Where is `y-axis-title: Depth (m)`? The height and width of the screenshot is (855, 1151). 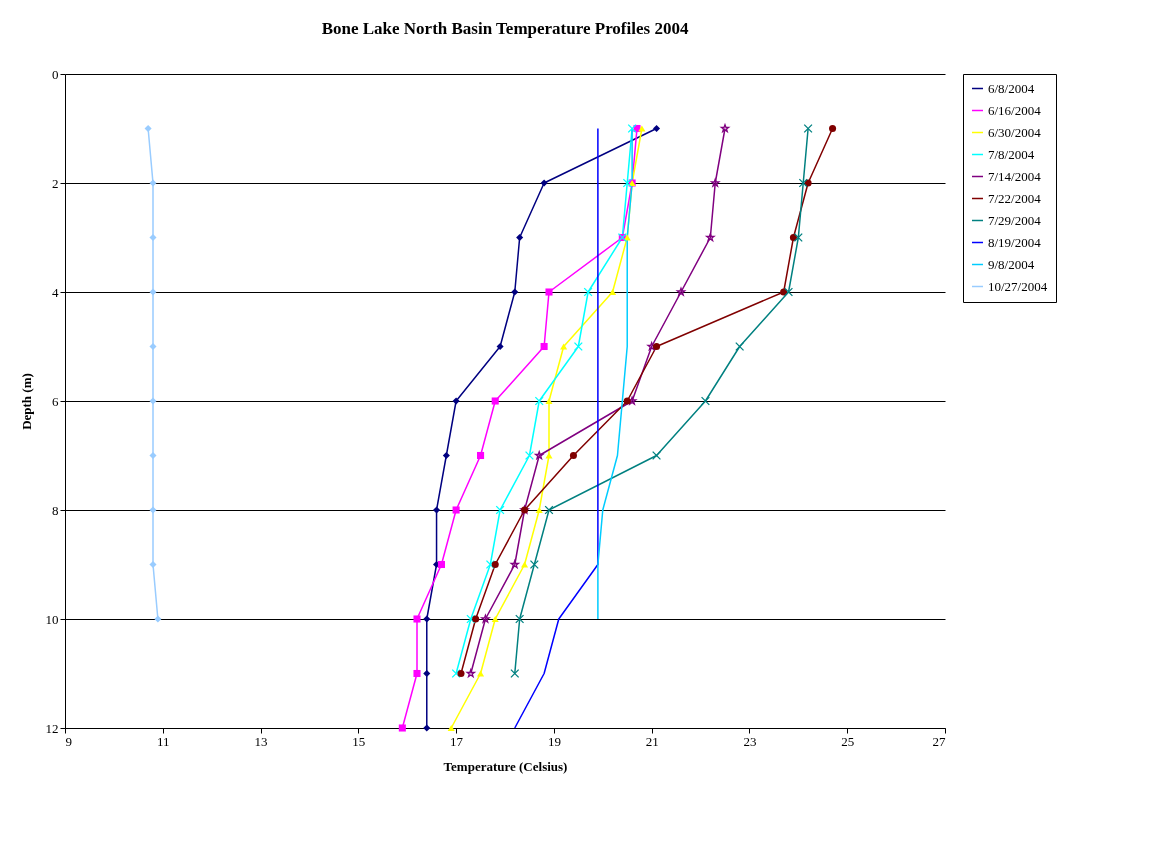 y-axis-title: Depth (m) is located at coordinates (26, 401).